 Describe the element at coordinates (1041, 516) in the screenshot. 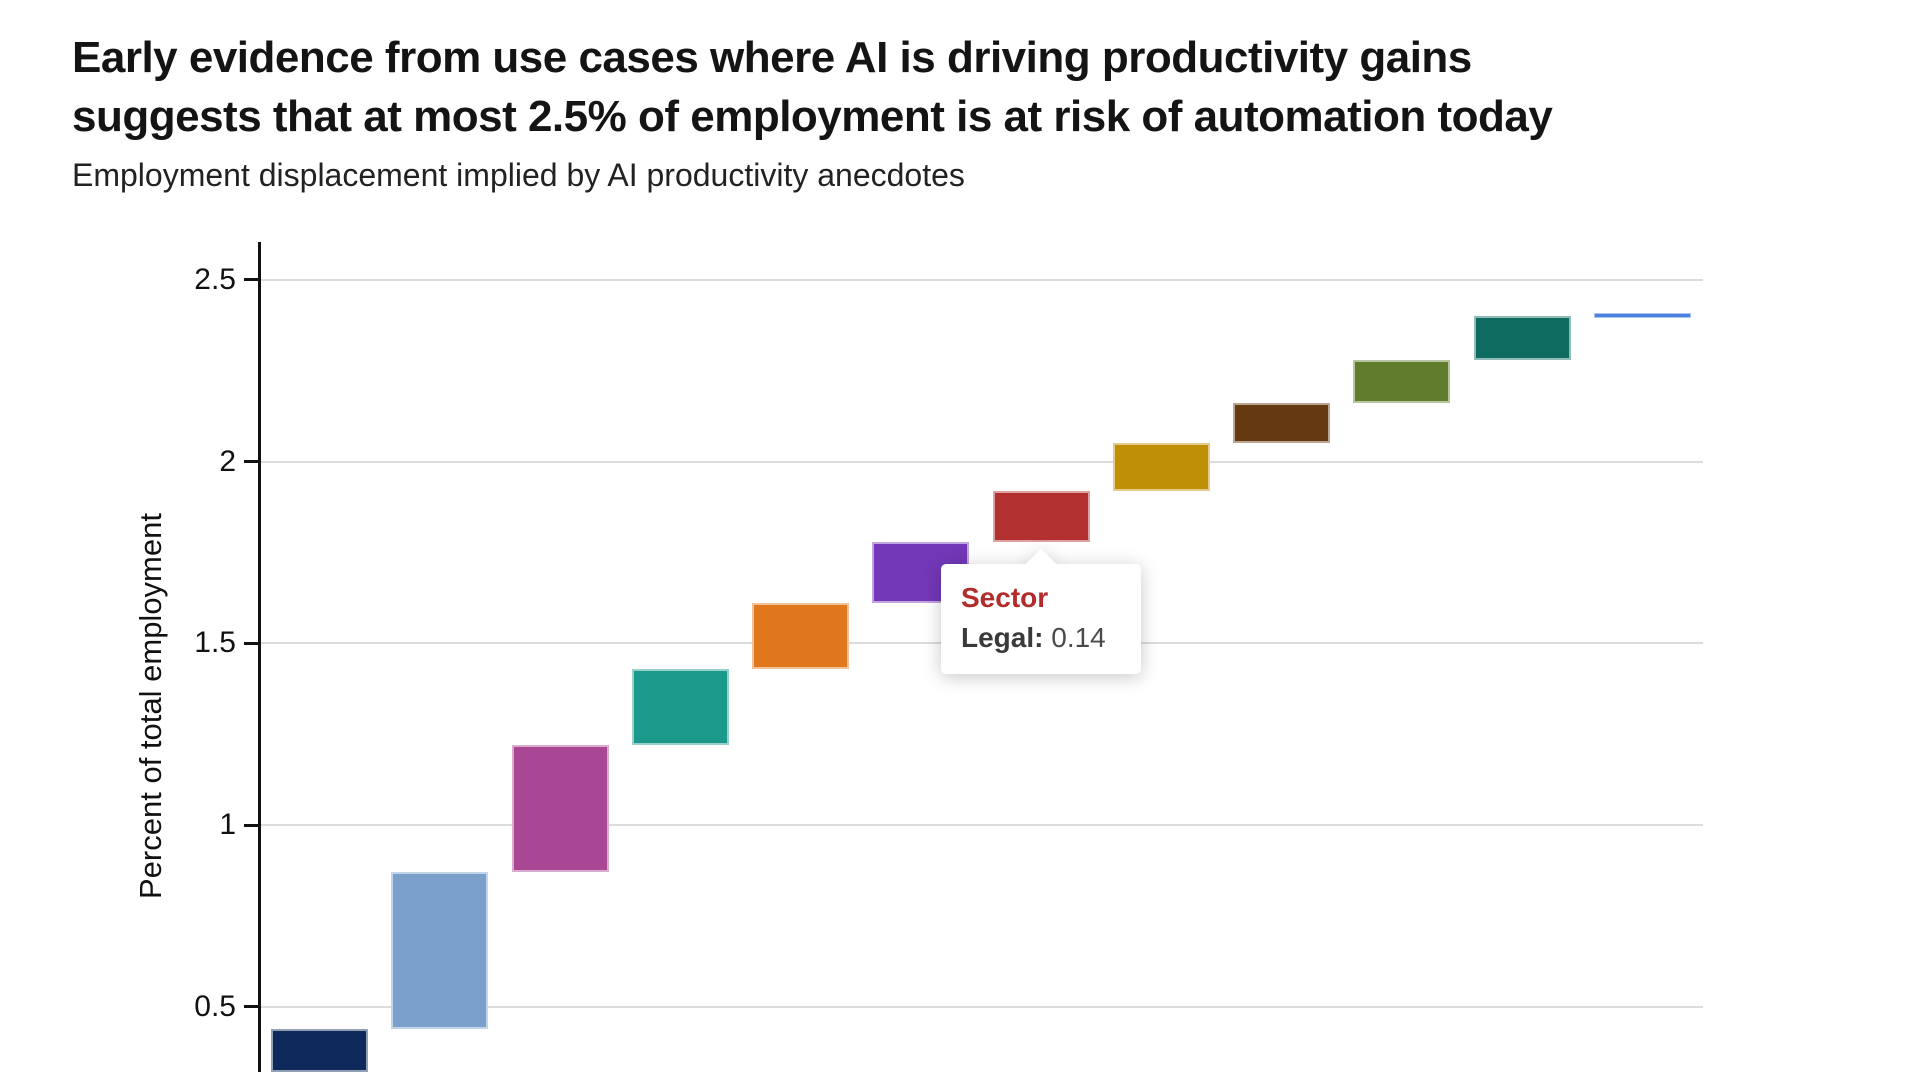

I see `waterfall-bar-7-legal` at that location.